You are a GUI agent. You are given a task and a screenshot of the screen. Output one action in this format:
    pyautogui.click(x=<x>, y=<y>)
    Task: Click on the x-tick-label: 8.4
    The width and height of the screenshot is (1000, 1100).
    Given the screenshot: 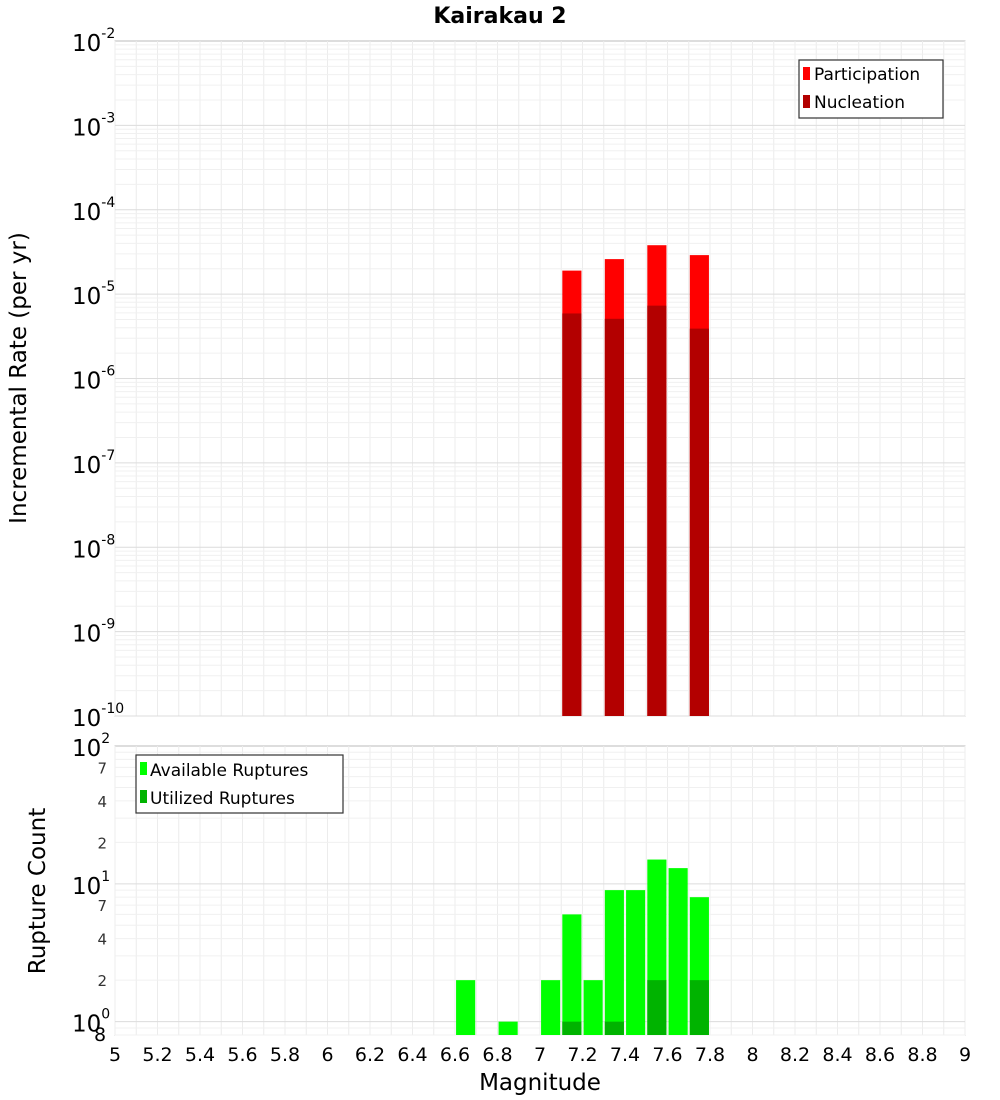 What is the action you would take?
    pyautogui.click(x=837, y=1055)
    